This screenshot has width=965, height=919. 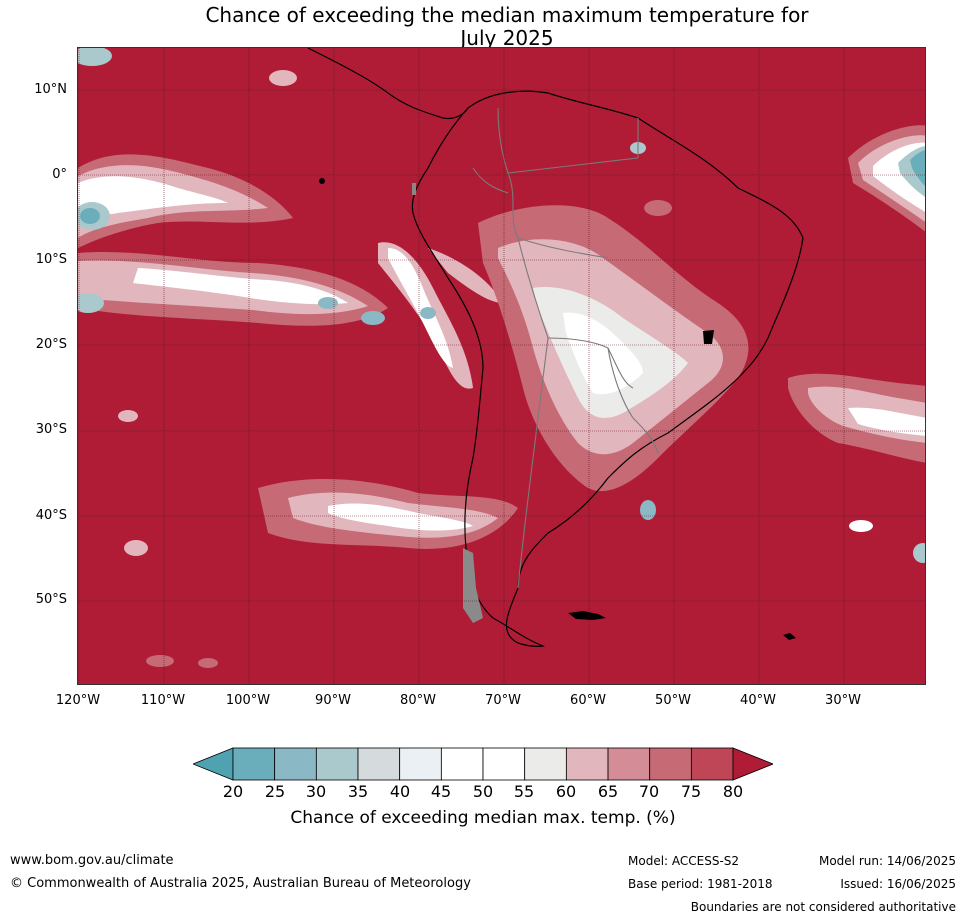 I want to click on cbar-tick-35: 35, so click(x=358, y=791).